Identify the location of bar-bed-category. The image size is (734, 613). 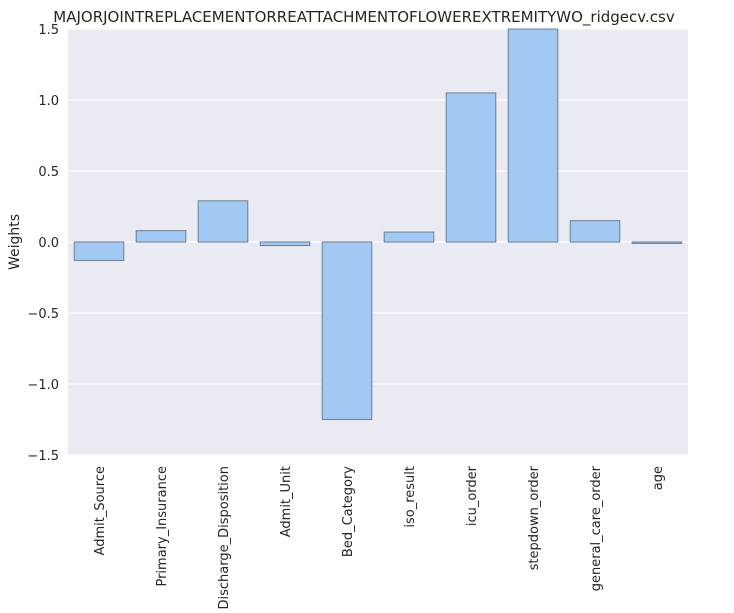
(347, 330).